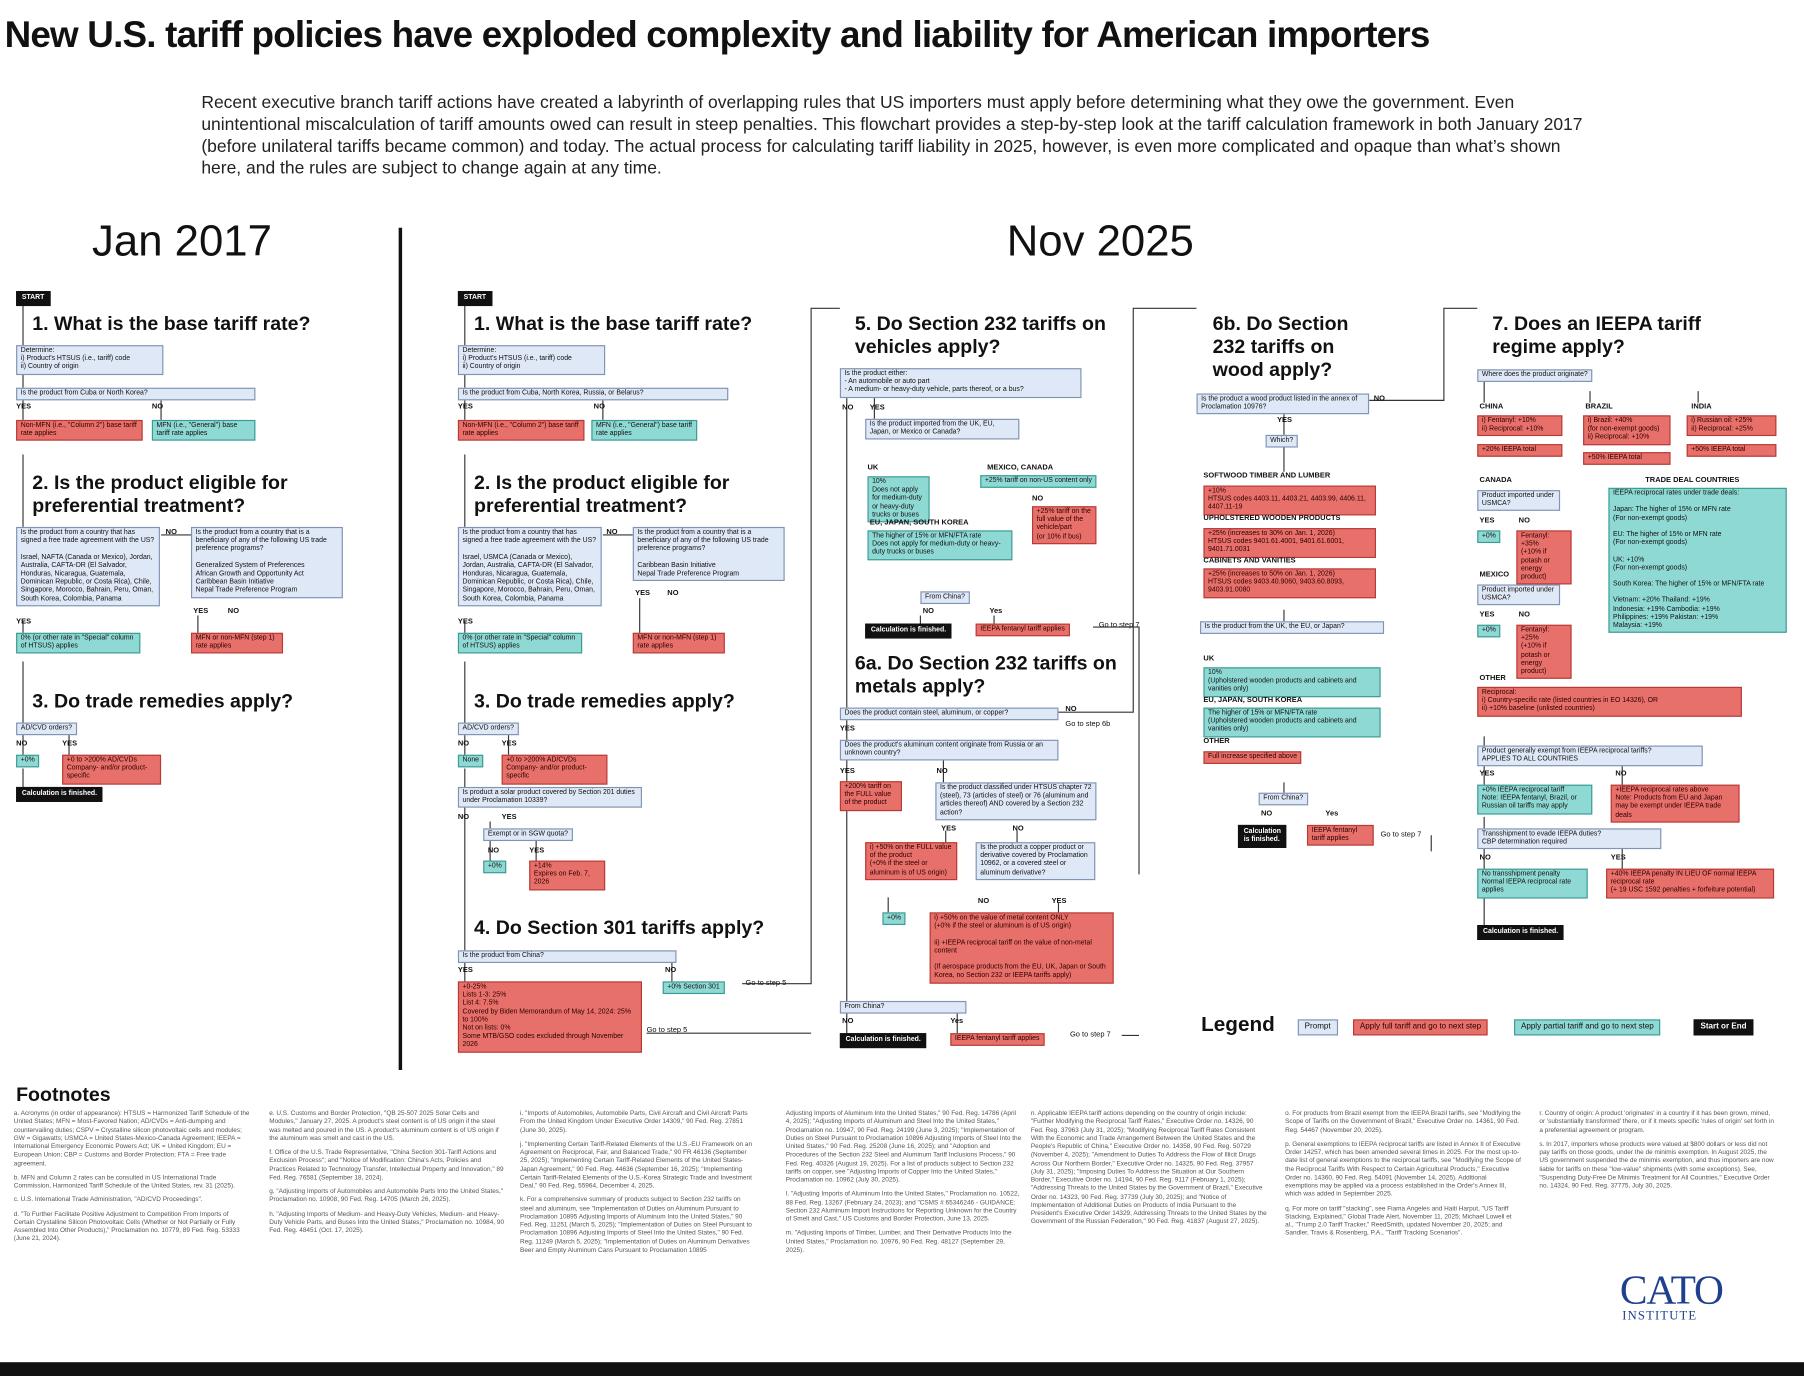 The height and width of the screenshot is (1376, 1804). What do you see at coordinates (1088, 724) in the screenshot?
I see `goto-label: Go to step 6b` at bounding box center [1088, 724].